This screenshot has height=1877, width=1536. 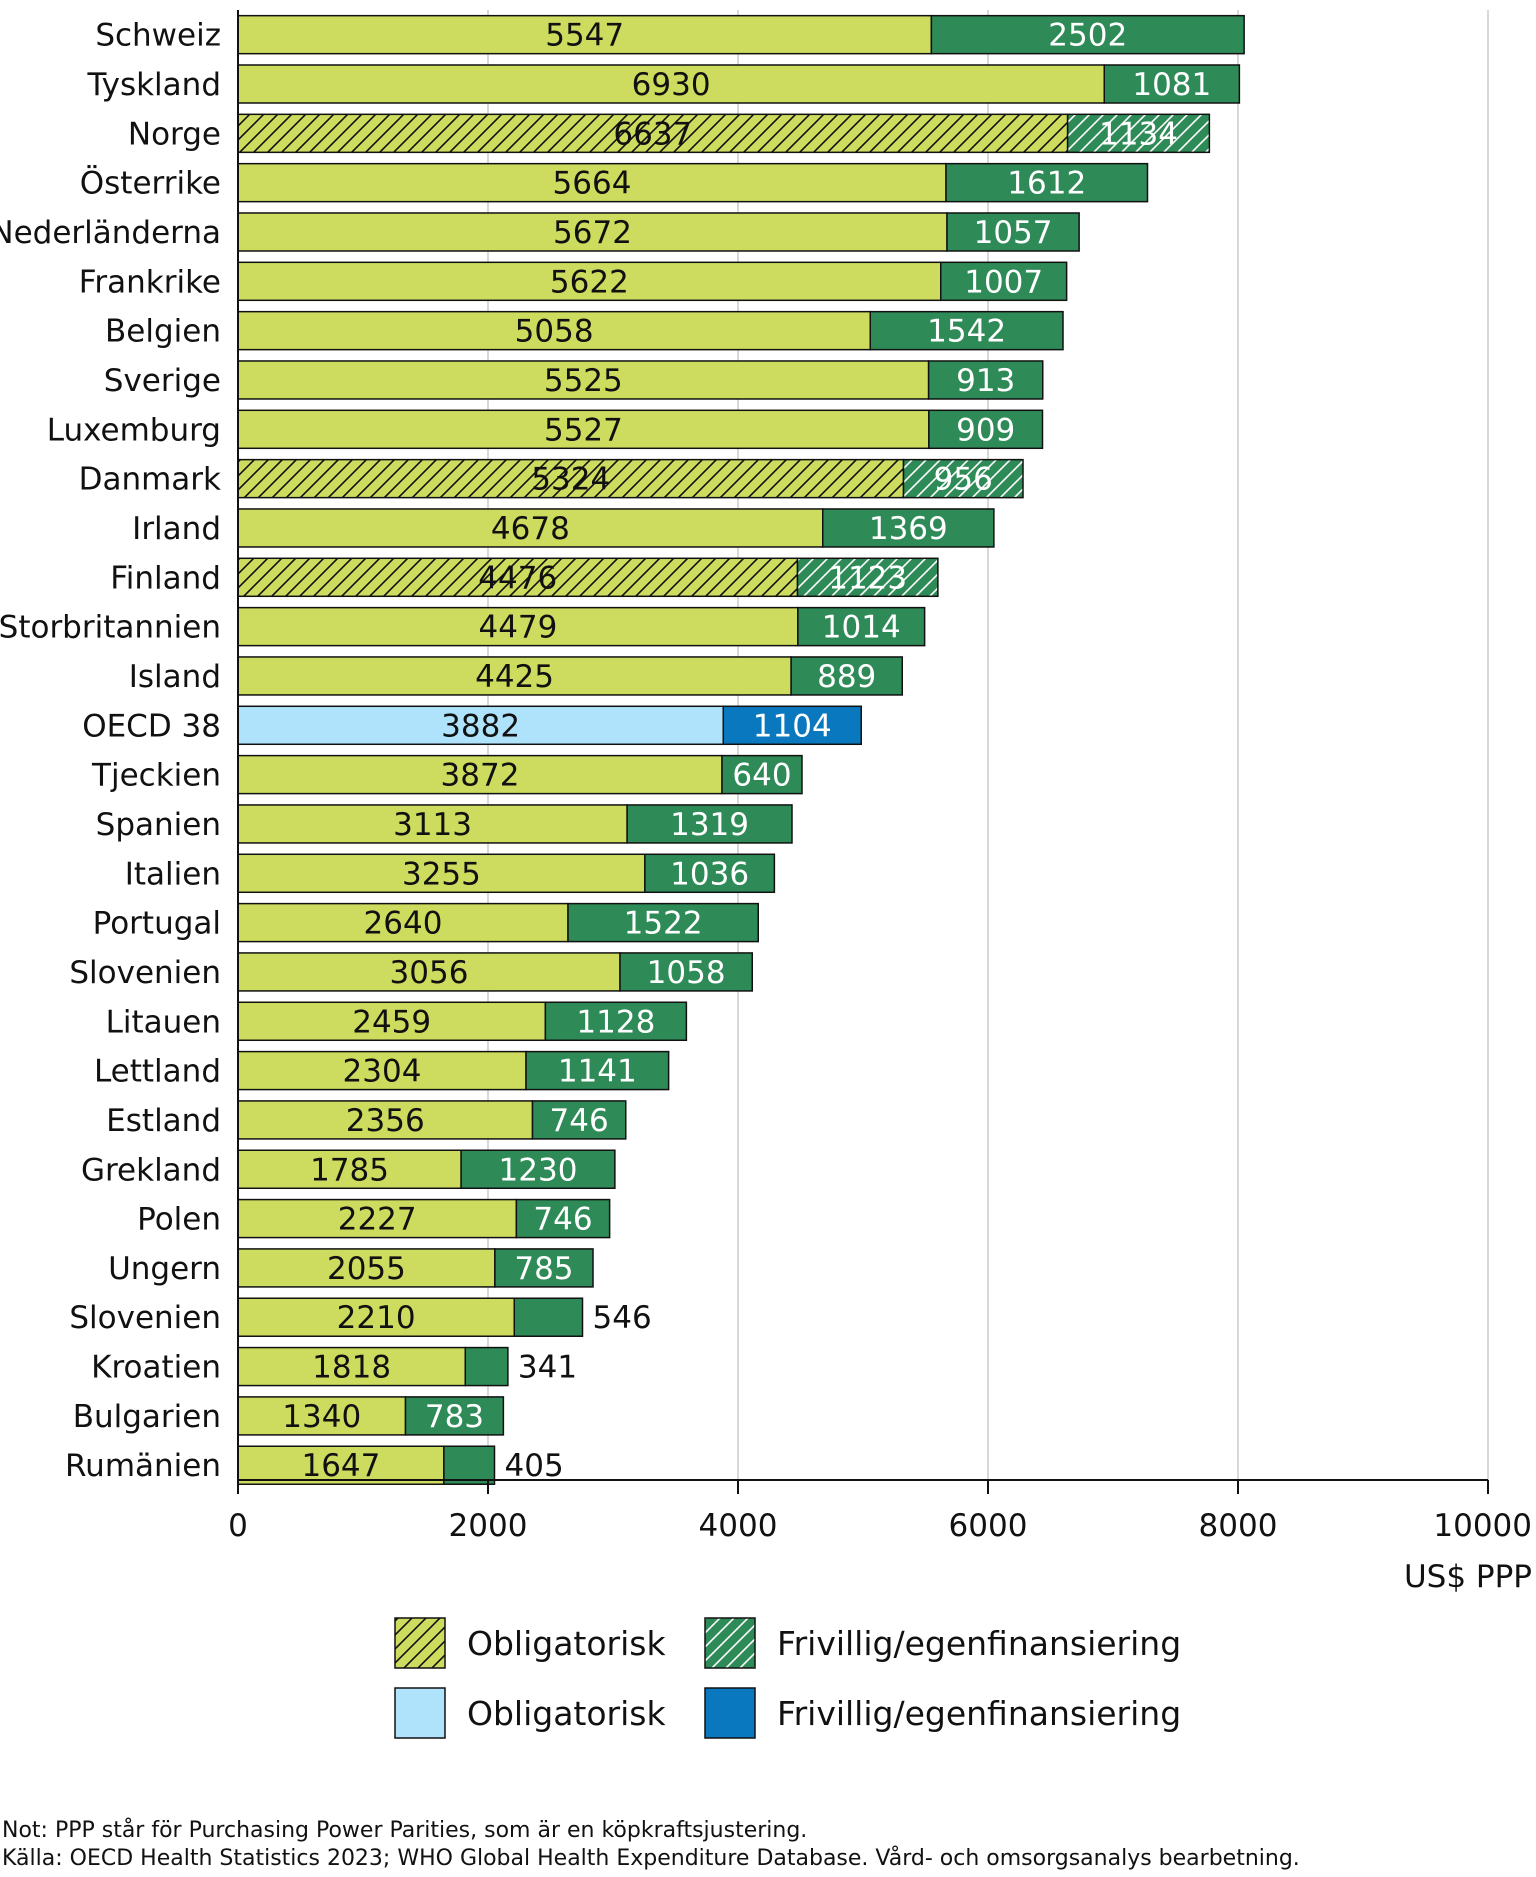 I want to click on x-tick-label: 10000, so click(x=1482, y=1526).